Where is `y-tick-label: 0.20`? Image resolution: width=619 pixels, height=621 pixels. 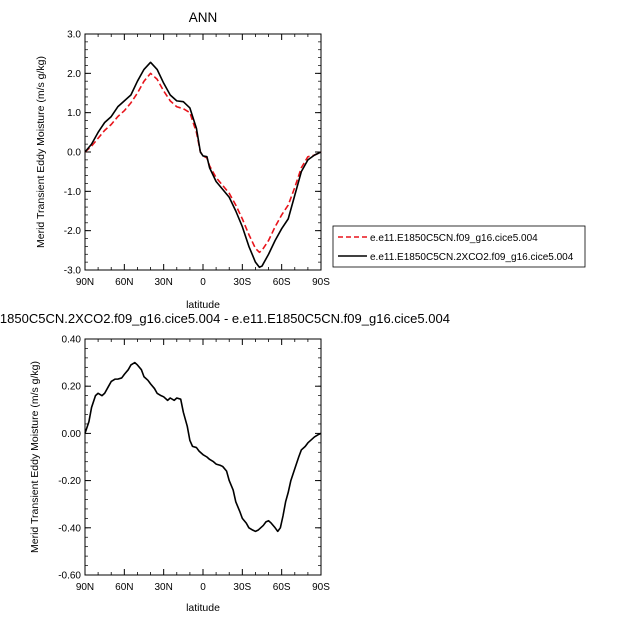
y-tick-label: 0.20 is located at coordinates (72, 387).